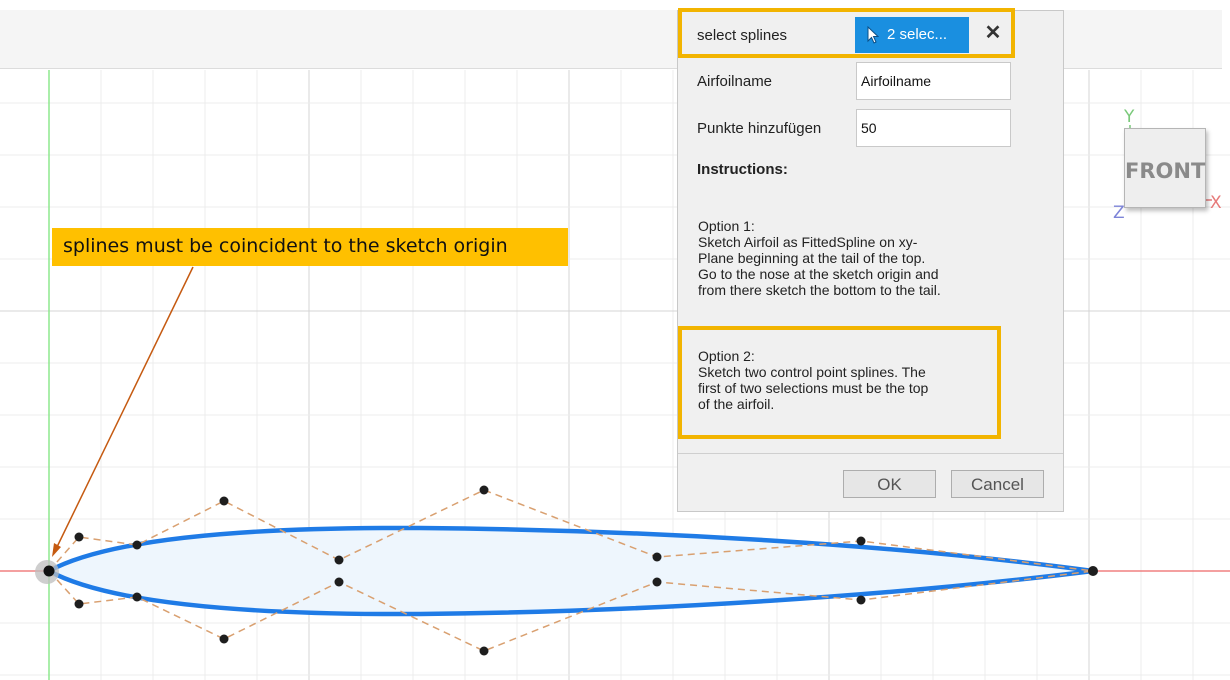  I want to click on sketch-origin-point, so click(49, 571).